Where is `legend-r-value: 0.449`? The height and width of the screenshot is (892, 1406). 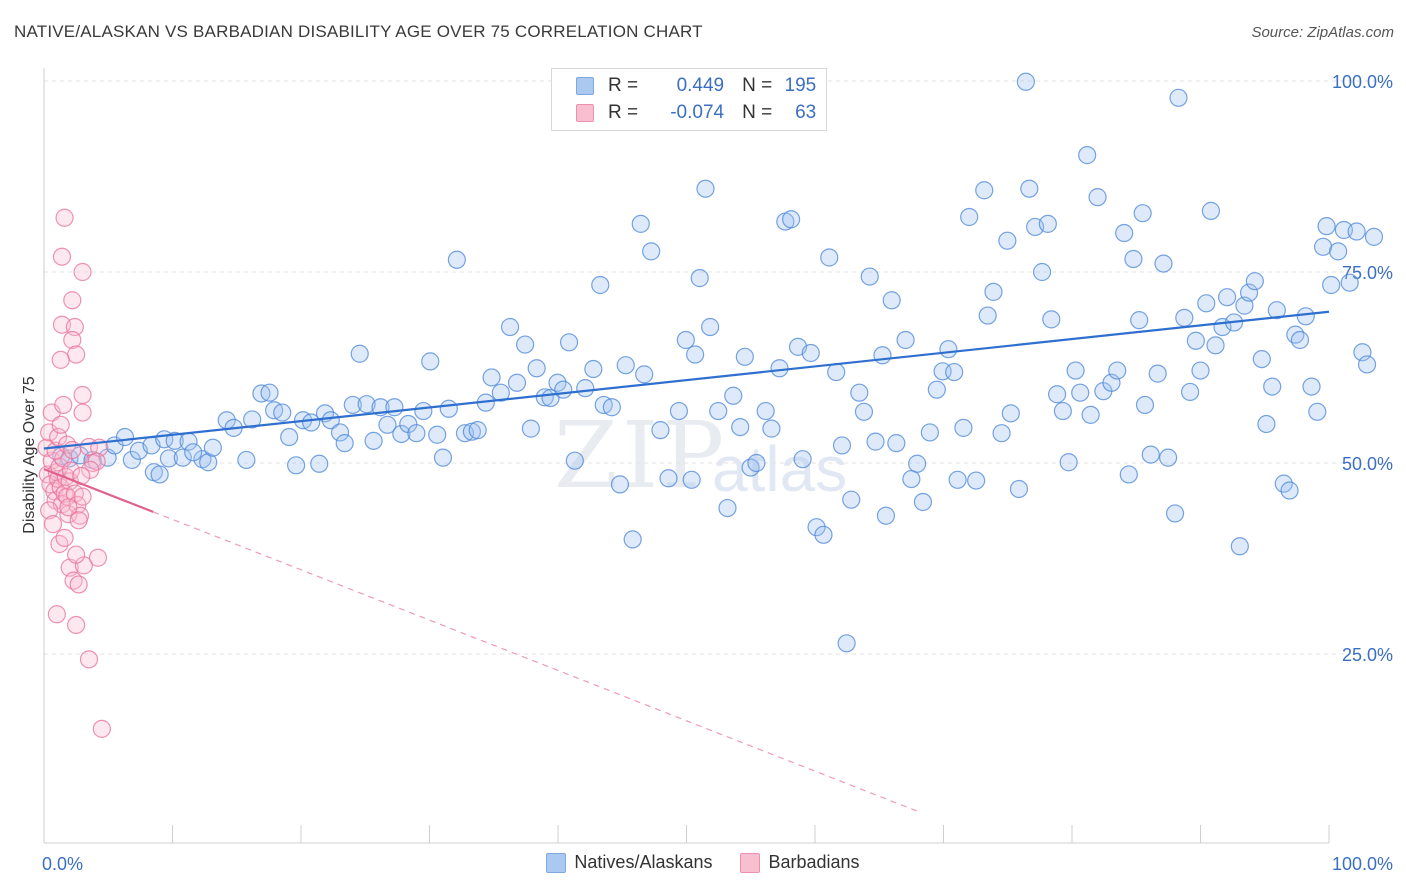
legend-r-value: 0.449 is located at coordinates (700, 85).